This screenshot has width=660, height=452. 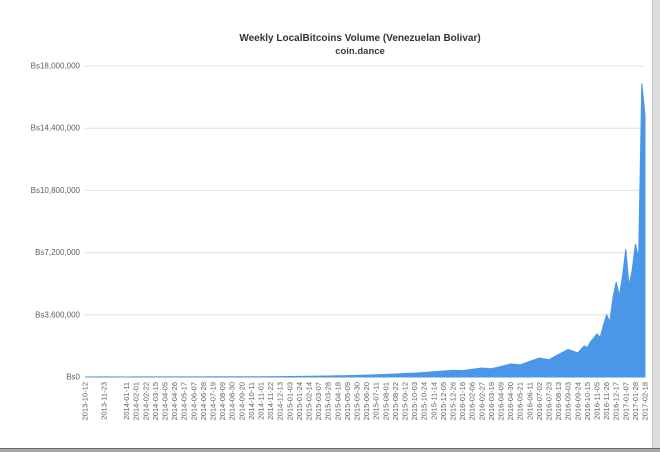 I want to click on window-edge-bottom, so click(x=330, y=450).